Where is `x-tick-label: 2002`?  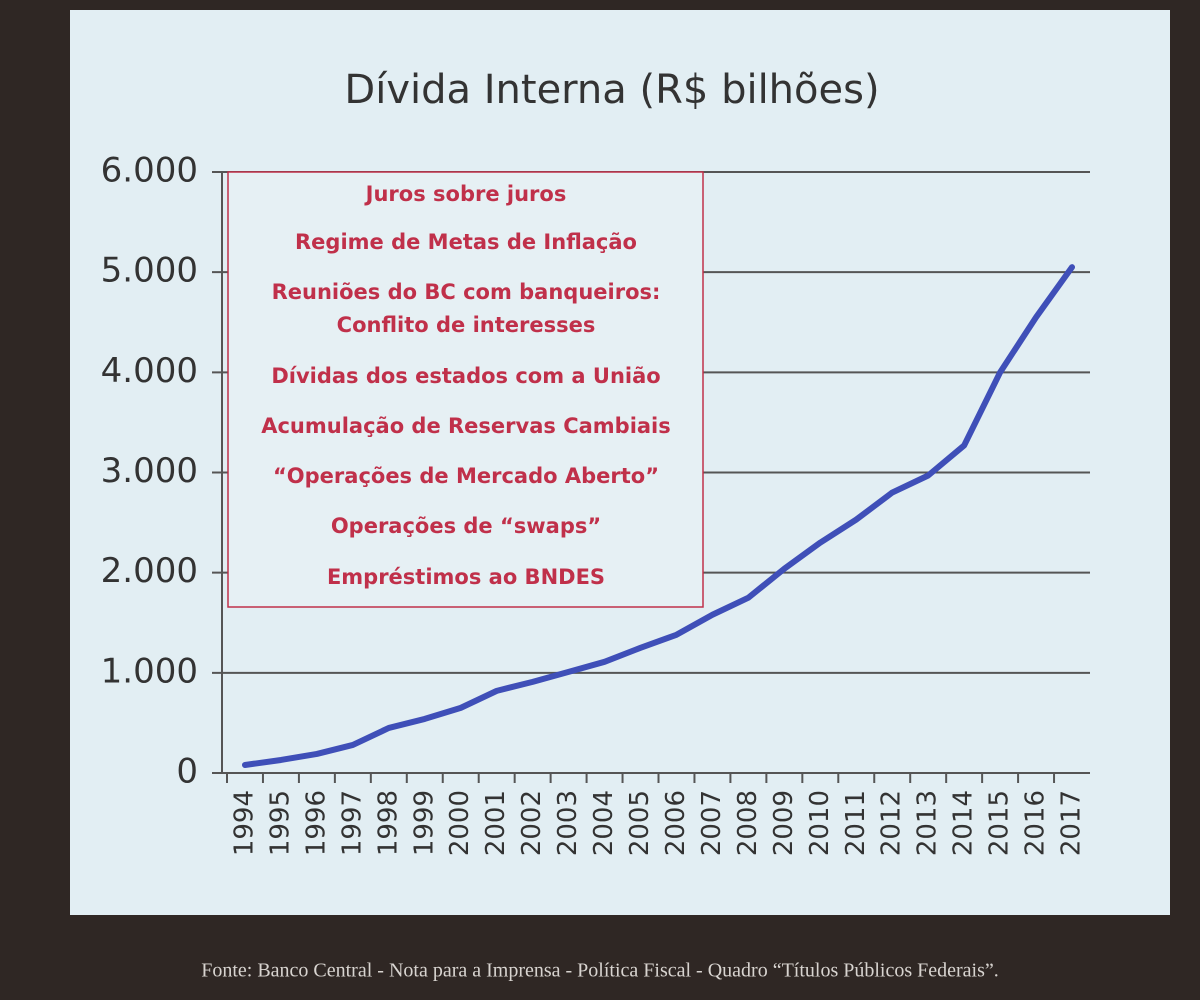
x-tick-label: 2002 is located at coordinates (532, 823).